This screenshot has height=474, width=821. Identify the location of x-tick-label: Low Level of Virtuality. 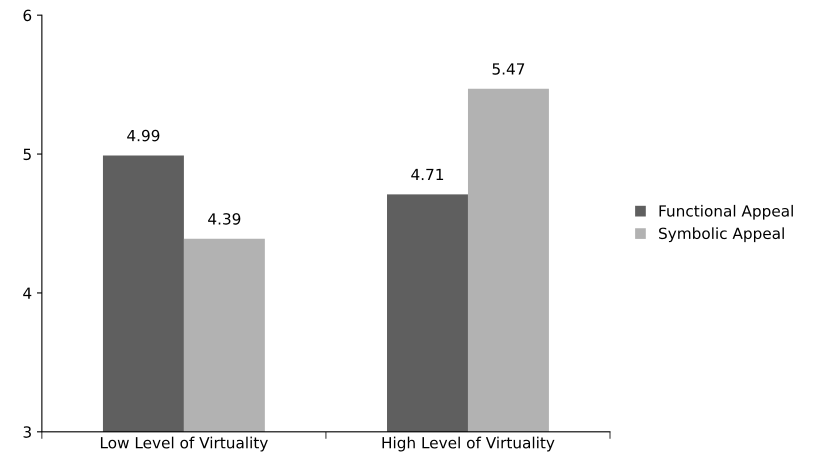
(184, 444).